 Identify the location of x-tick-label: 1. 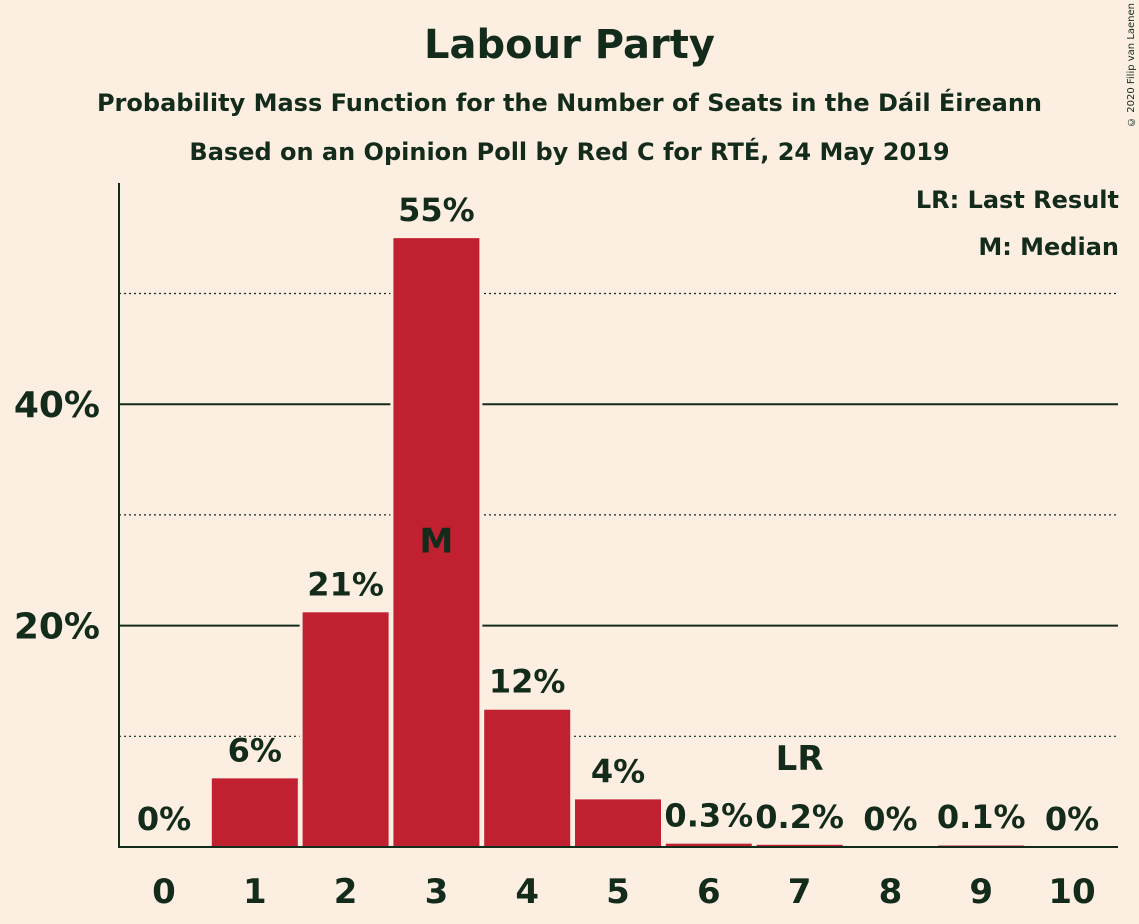
(255, 892).